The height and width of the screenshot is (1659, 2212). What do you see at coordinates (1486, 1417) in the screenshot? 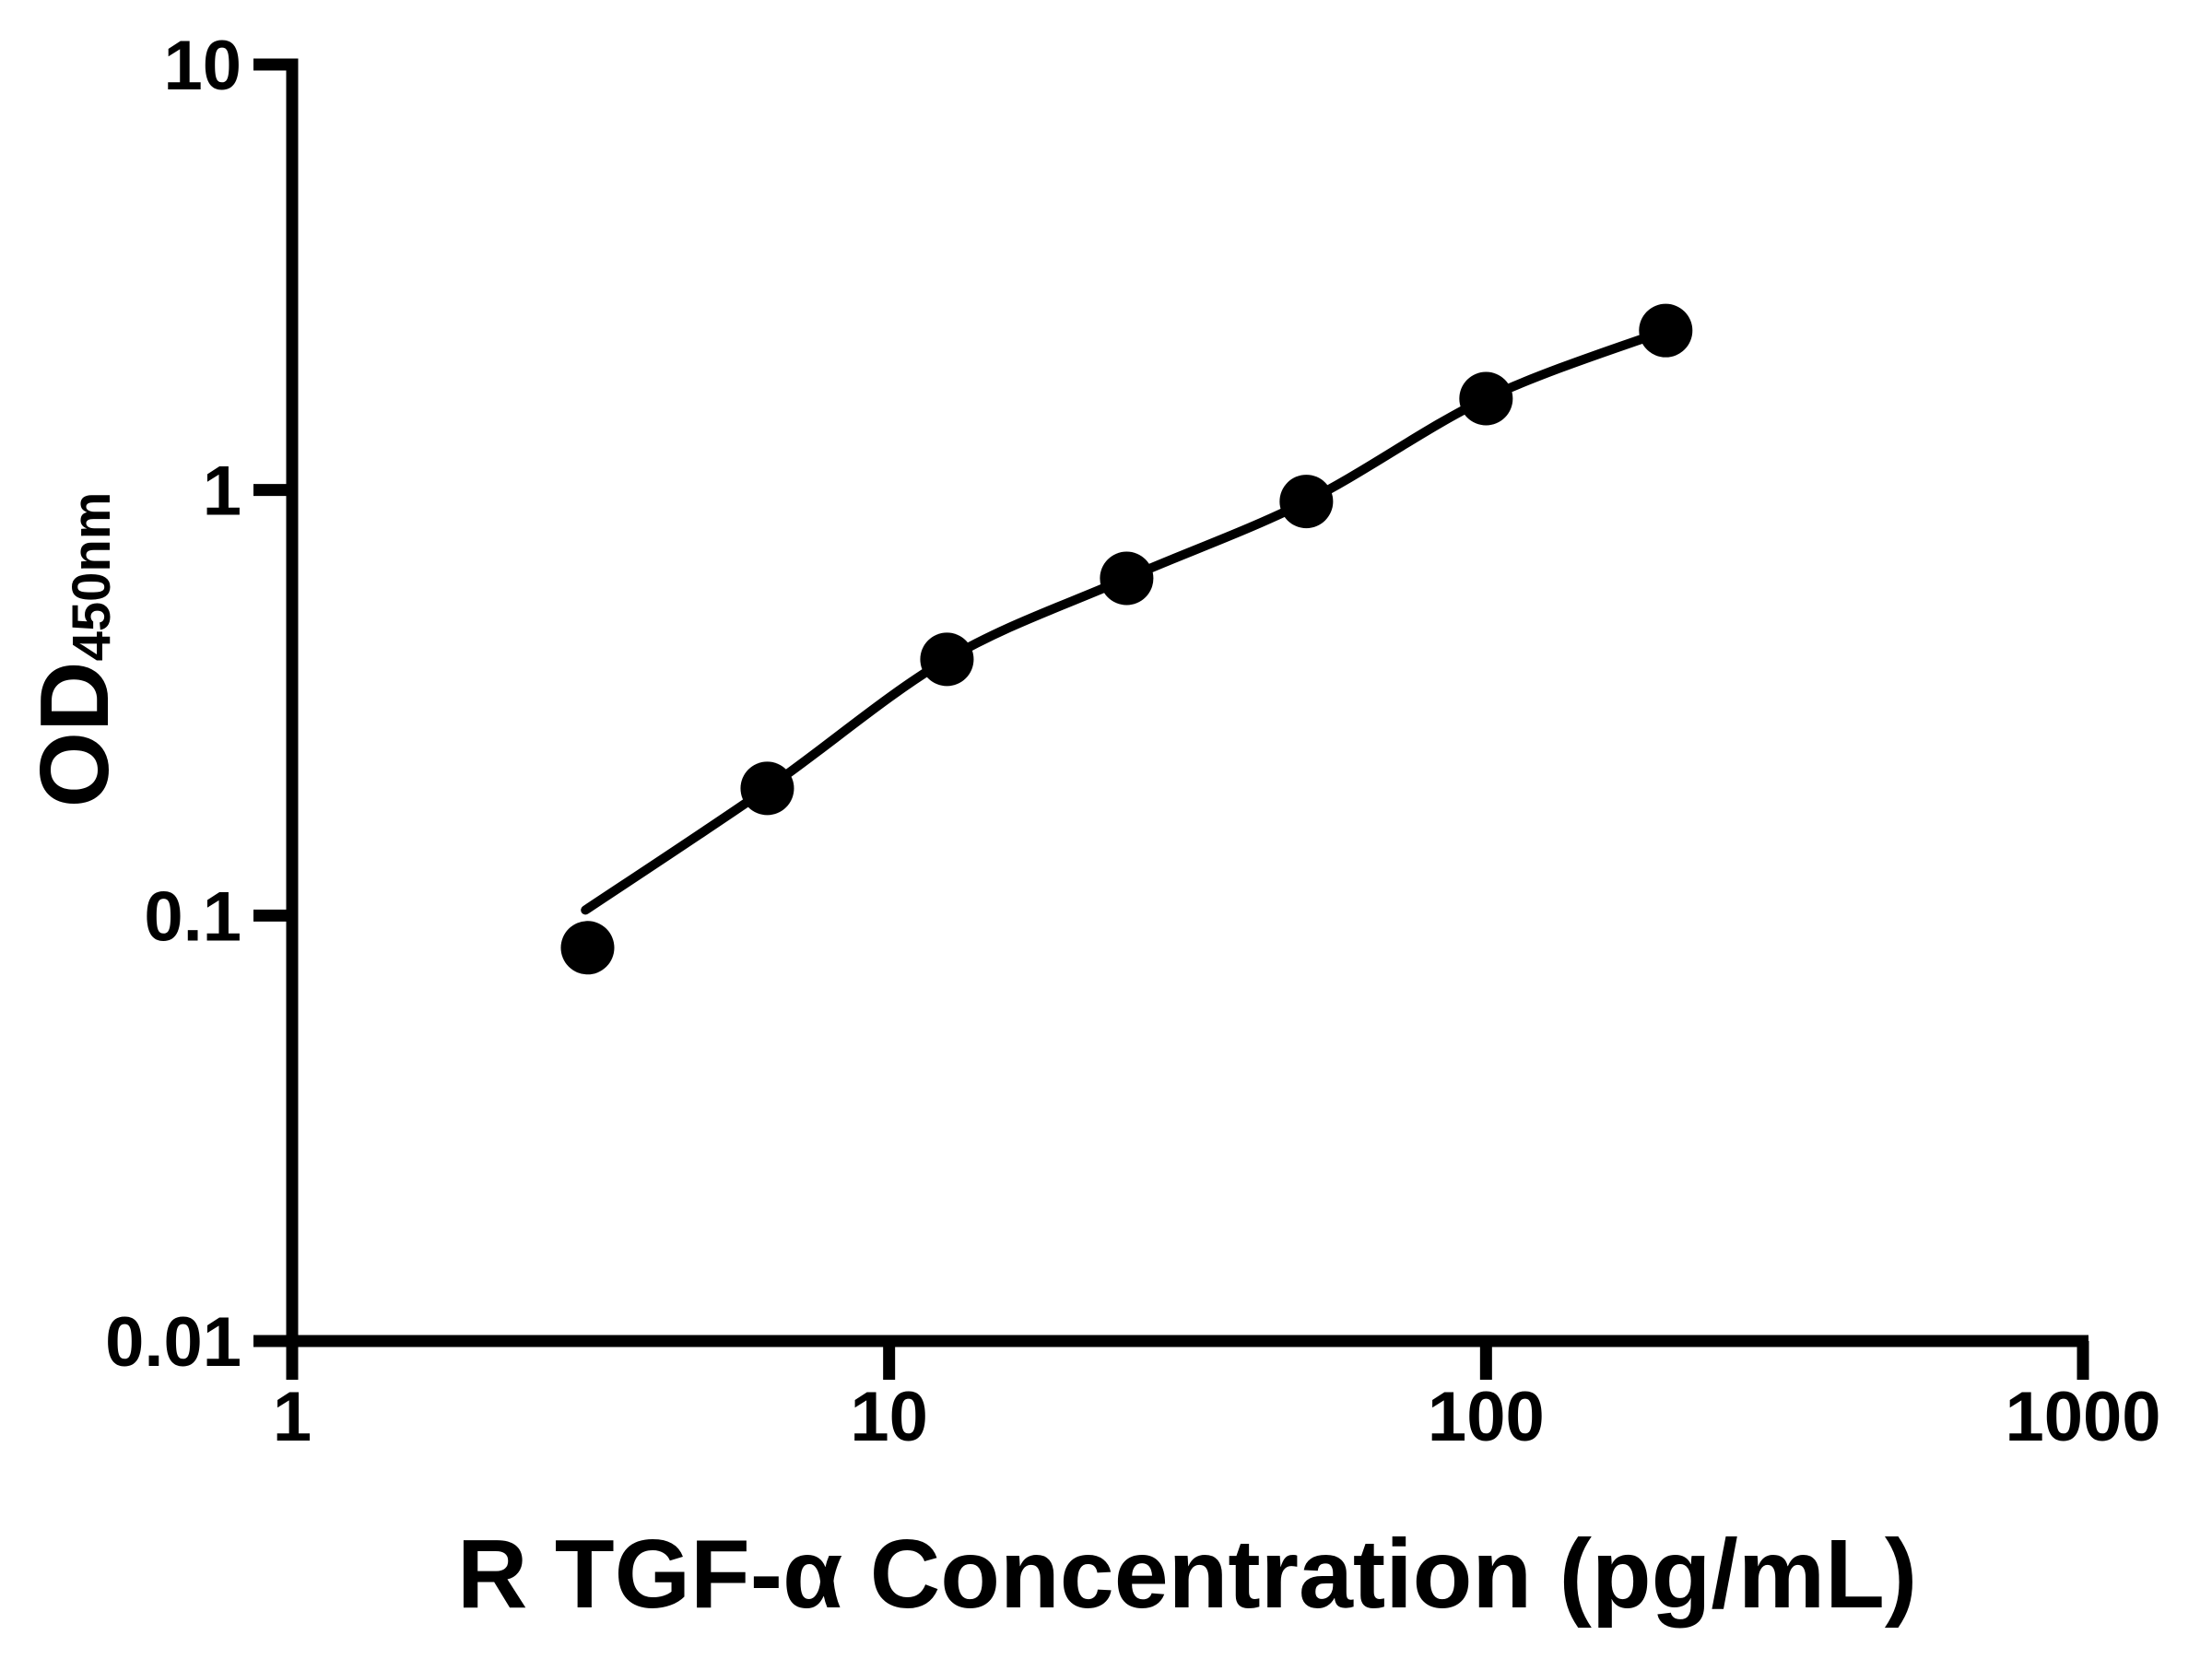
I see `x-tick-label-100: 100` at bounding box center [1486, 1417].